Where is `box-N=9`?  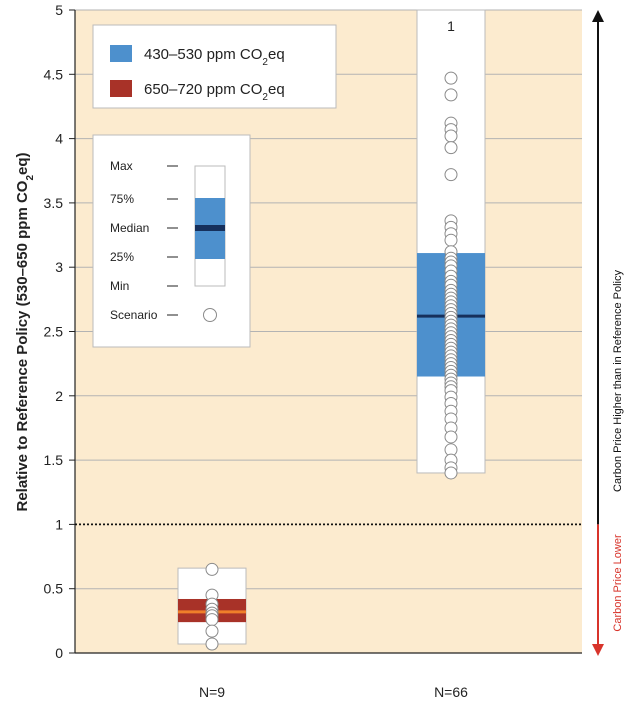 box-N=9 is located at coordinates (212, 606).